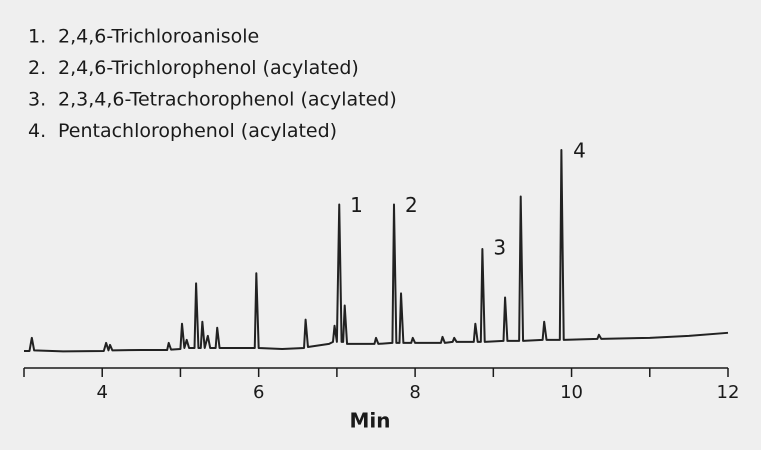  What do you see at coordinates (37, 131) in the screenshot?
I see `legend-number: 4.` at bounding box center [37, 131].